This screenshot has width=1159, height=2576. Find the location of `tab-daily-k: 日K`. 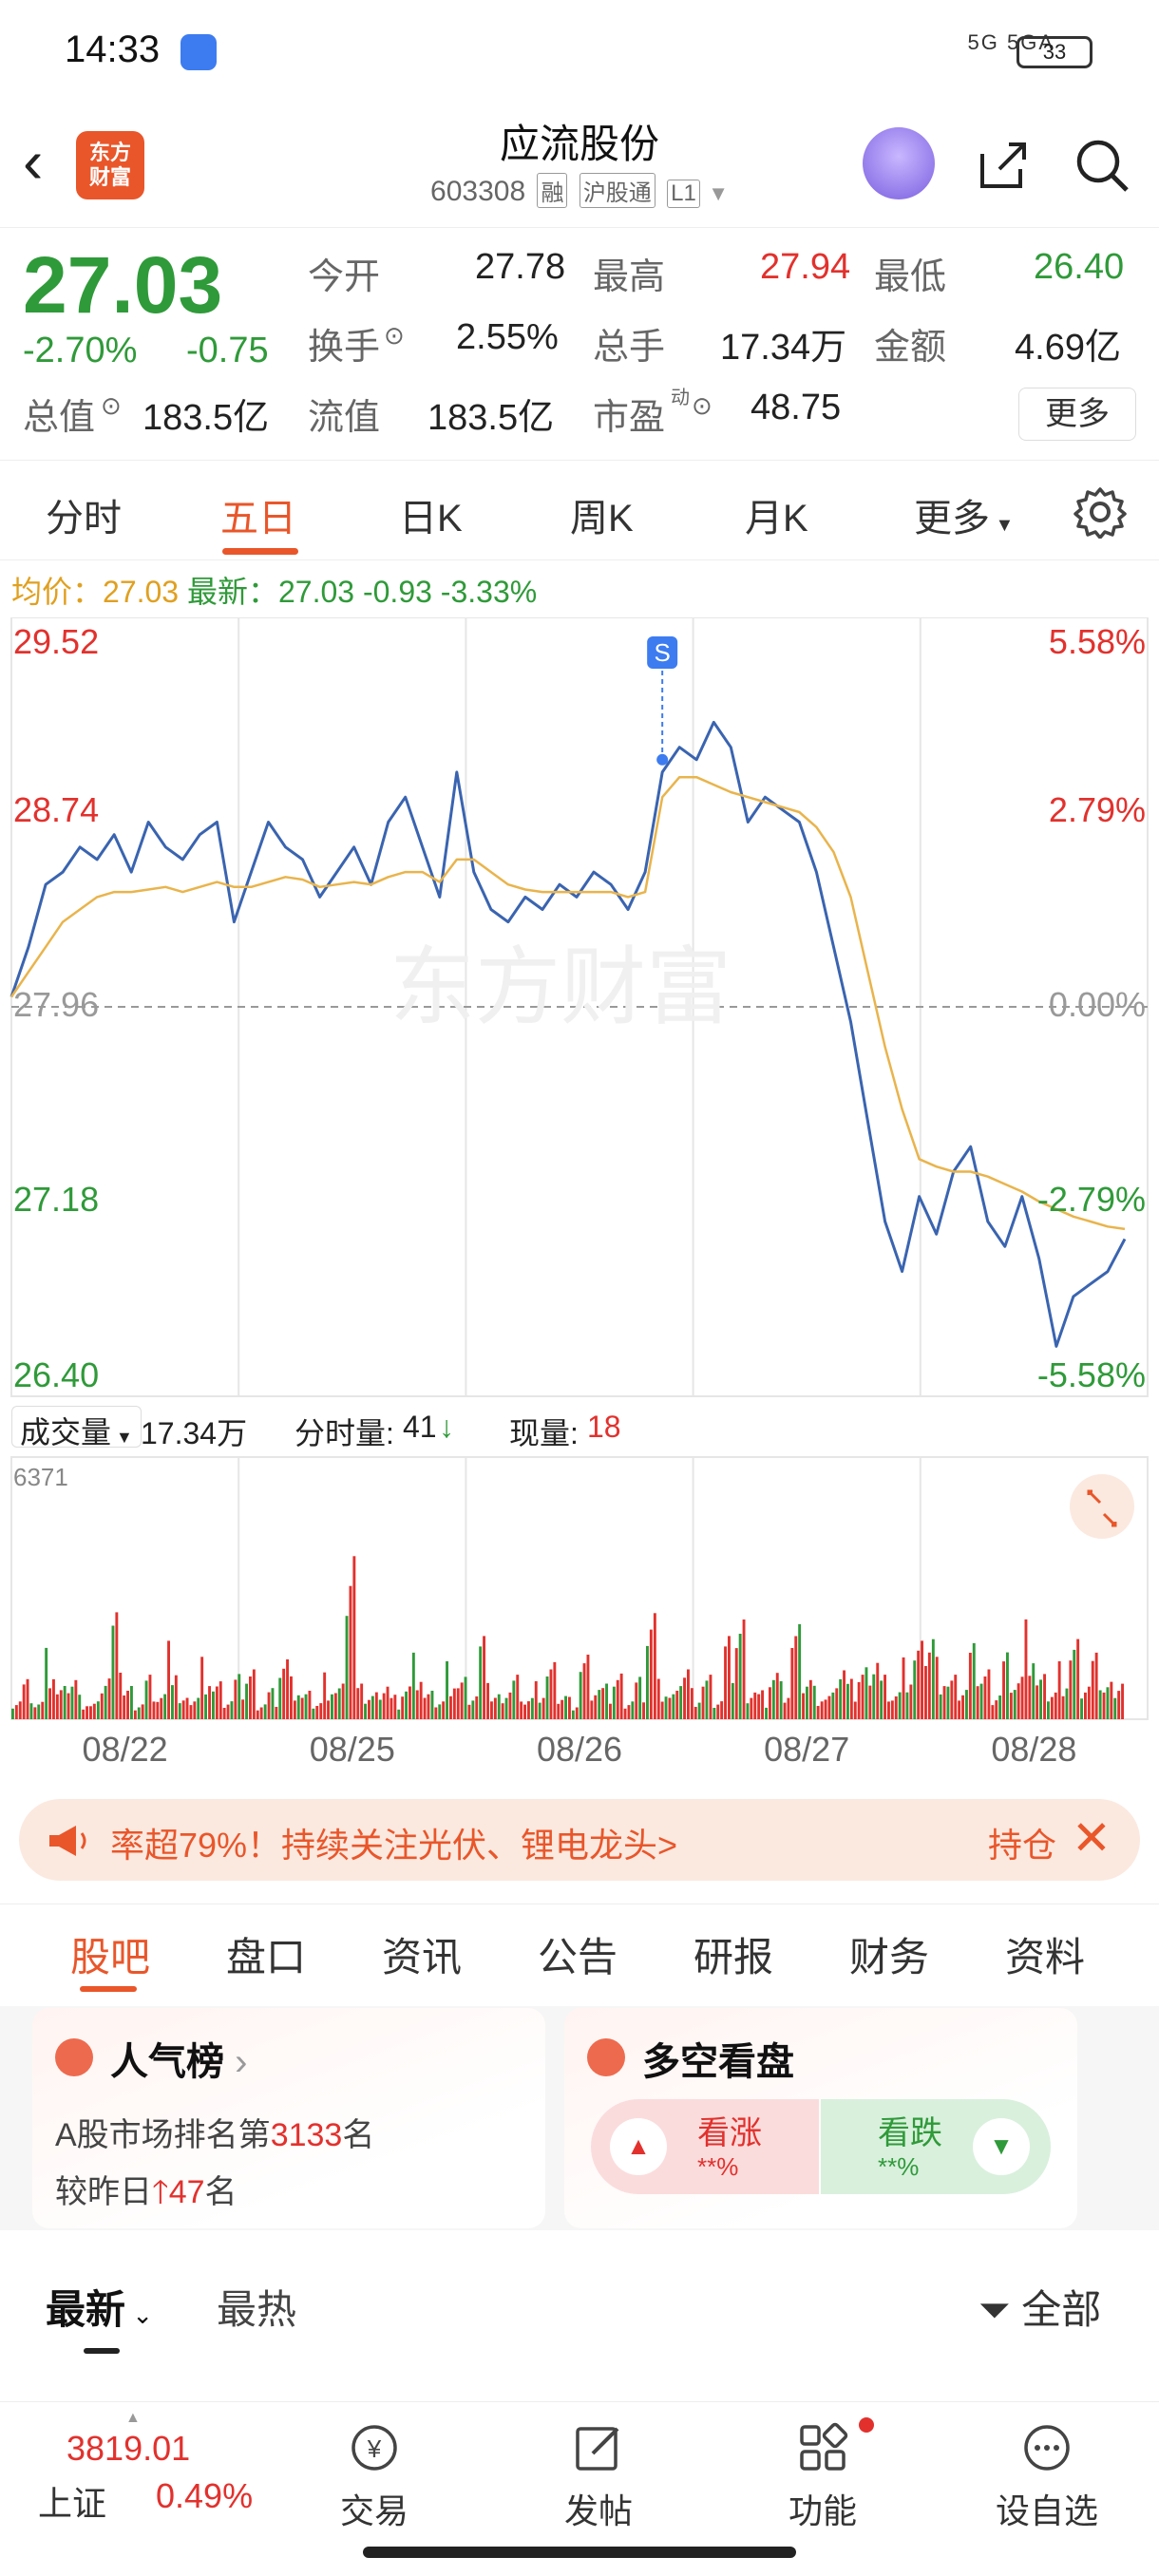

tab-daily-k: 日K is located at coordinates (431, 519).